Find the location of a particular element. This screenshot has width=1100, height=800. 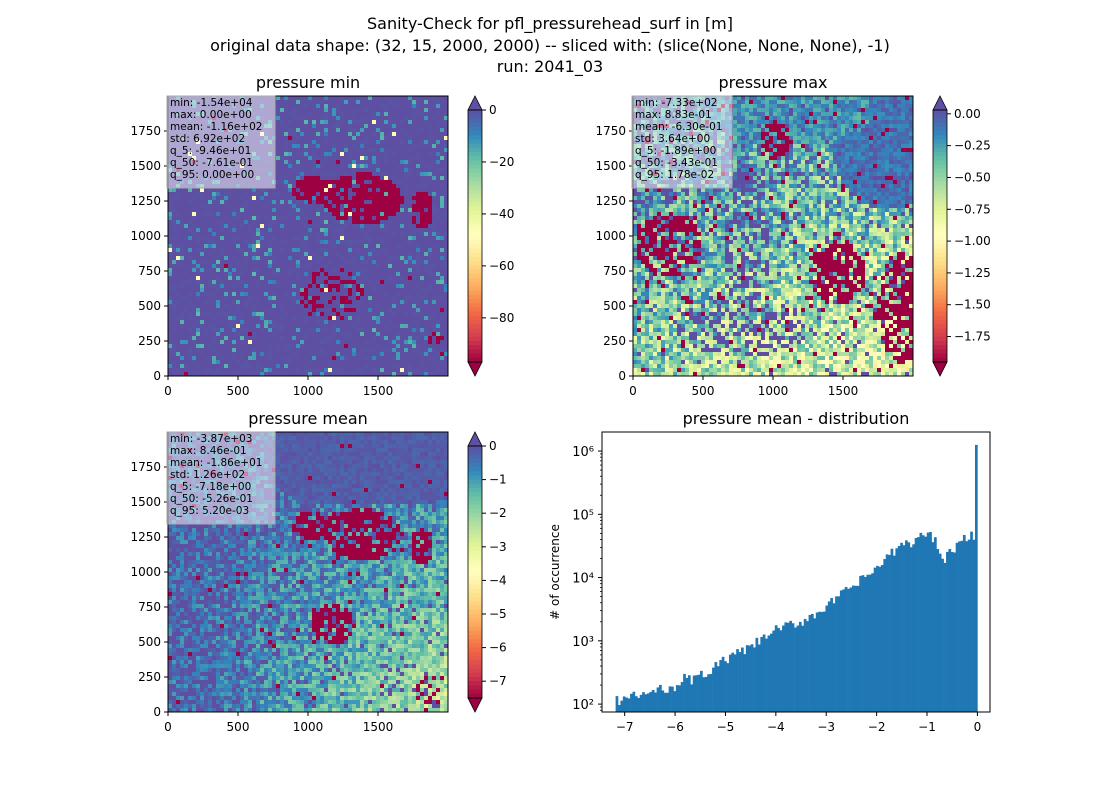

figure-title-line-3: run: 2041_03 is located at coordinates (550, 67).